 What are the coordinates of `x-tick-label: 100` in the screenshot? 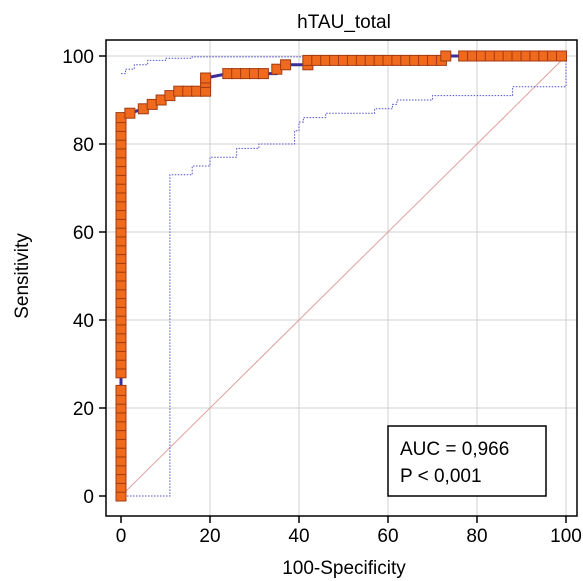 It's located at (566, 536).